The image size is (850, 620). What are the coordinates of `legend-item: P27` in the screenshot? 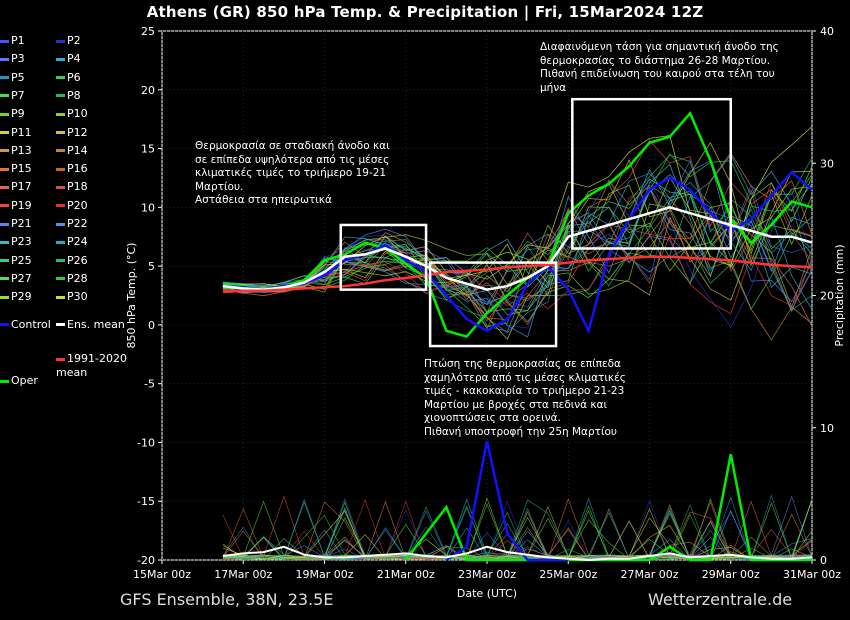 It's located at (16, 279).